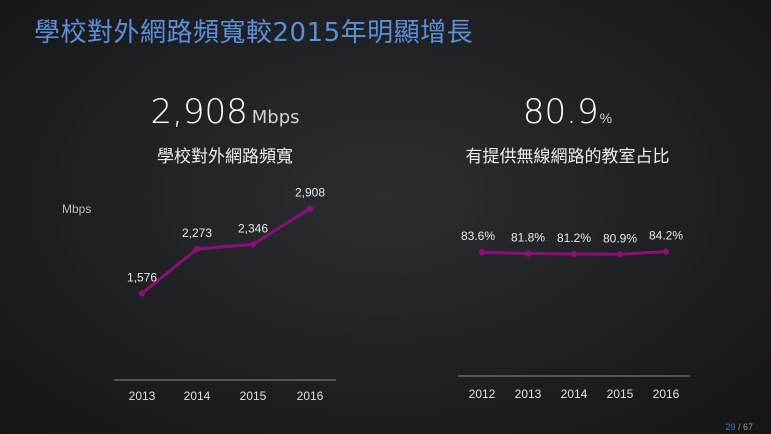 The image size is (771, 434). Describe the element at coordinates (528, 238) in the screenshot. I see `data-label: 81.8%` at that location.